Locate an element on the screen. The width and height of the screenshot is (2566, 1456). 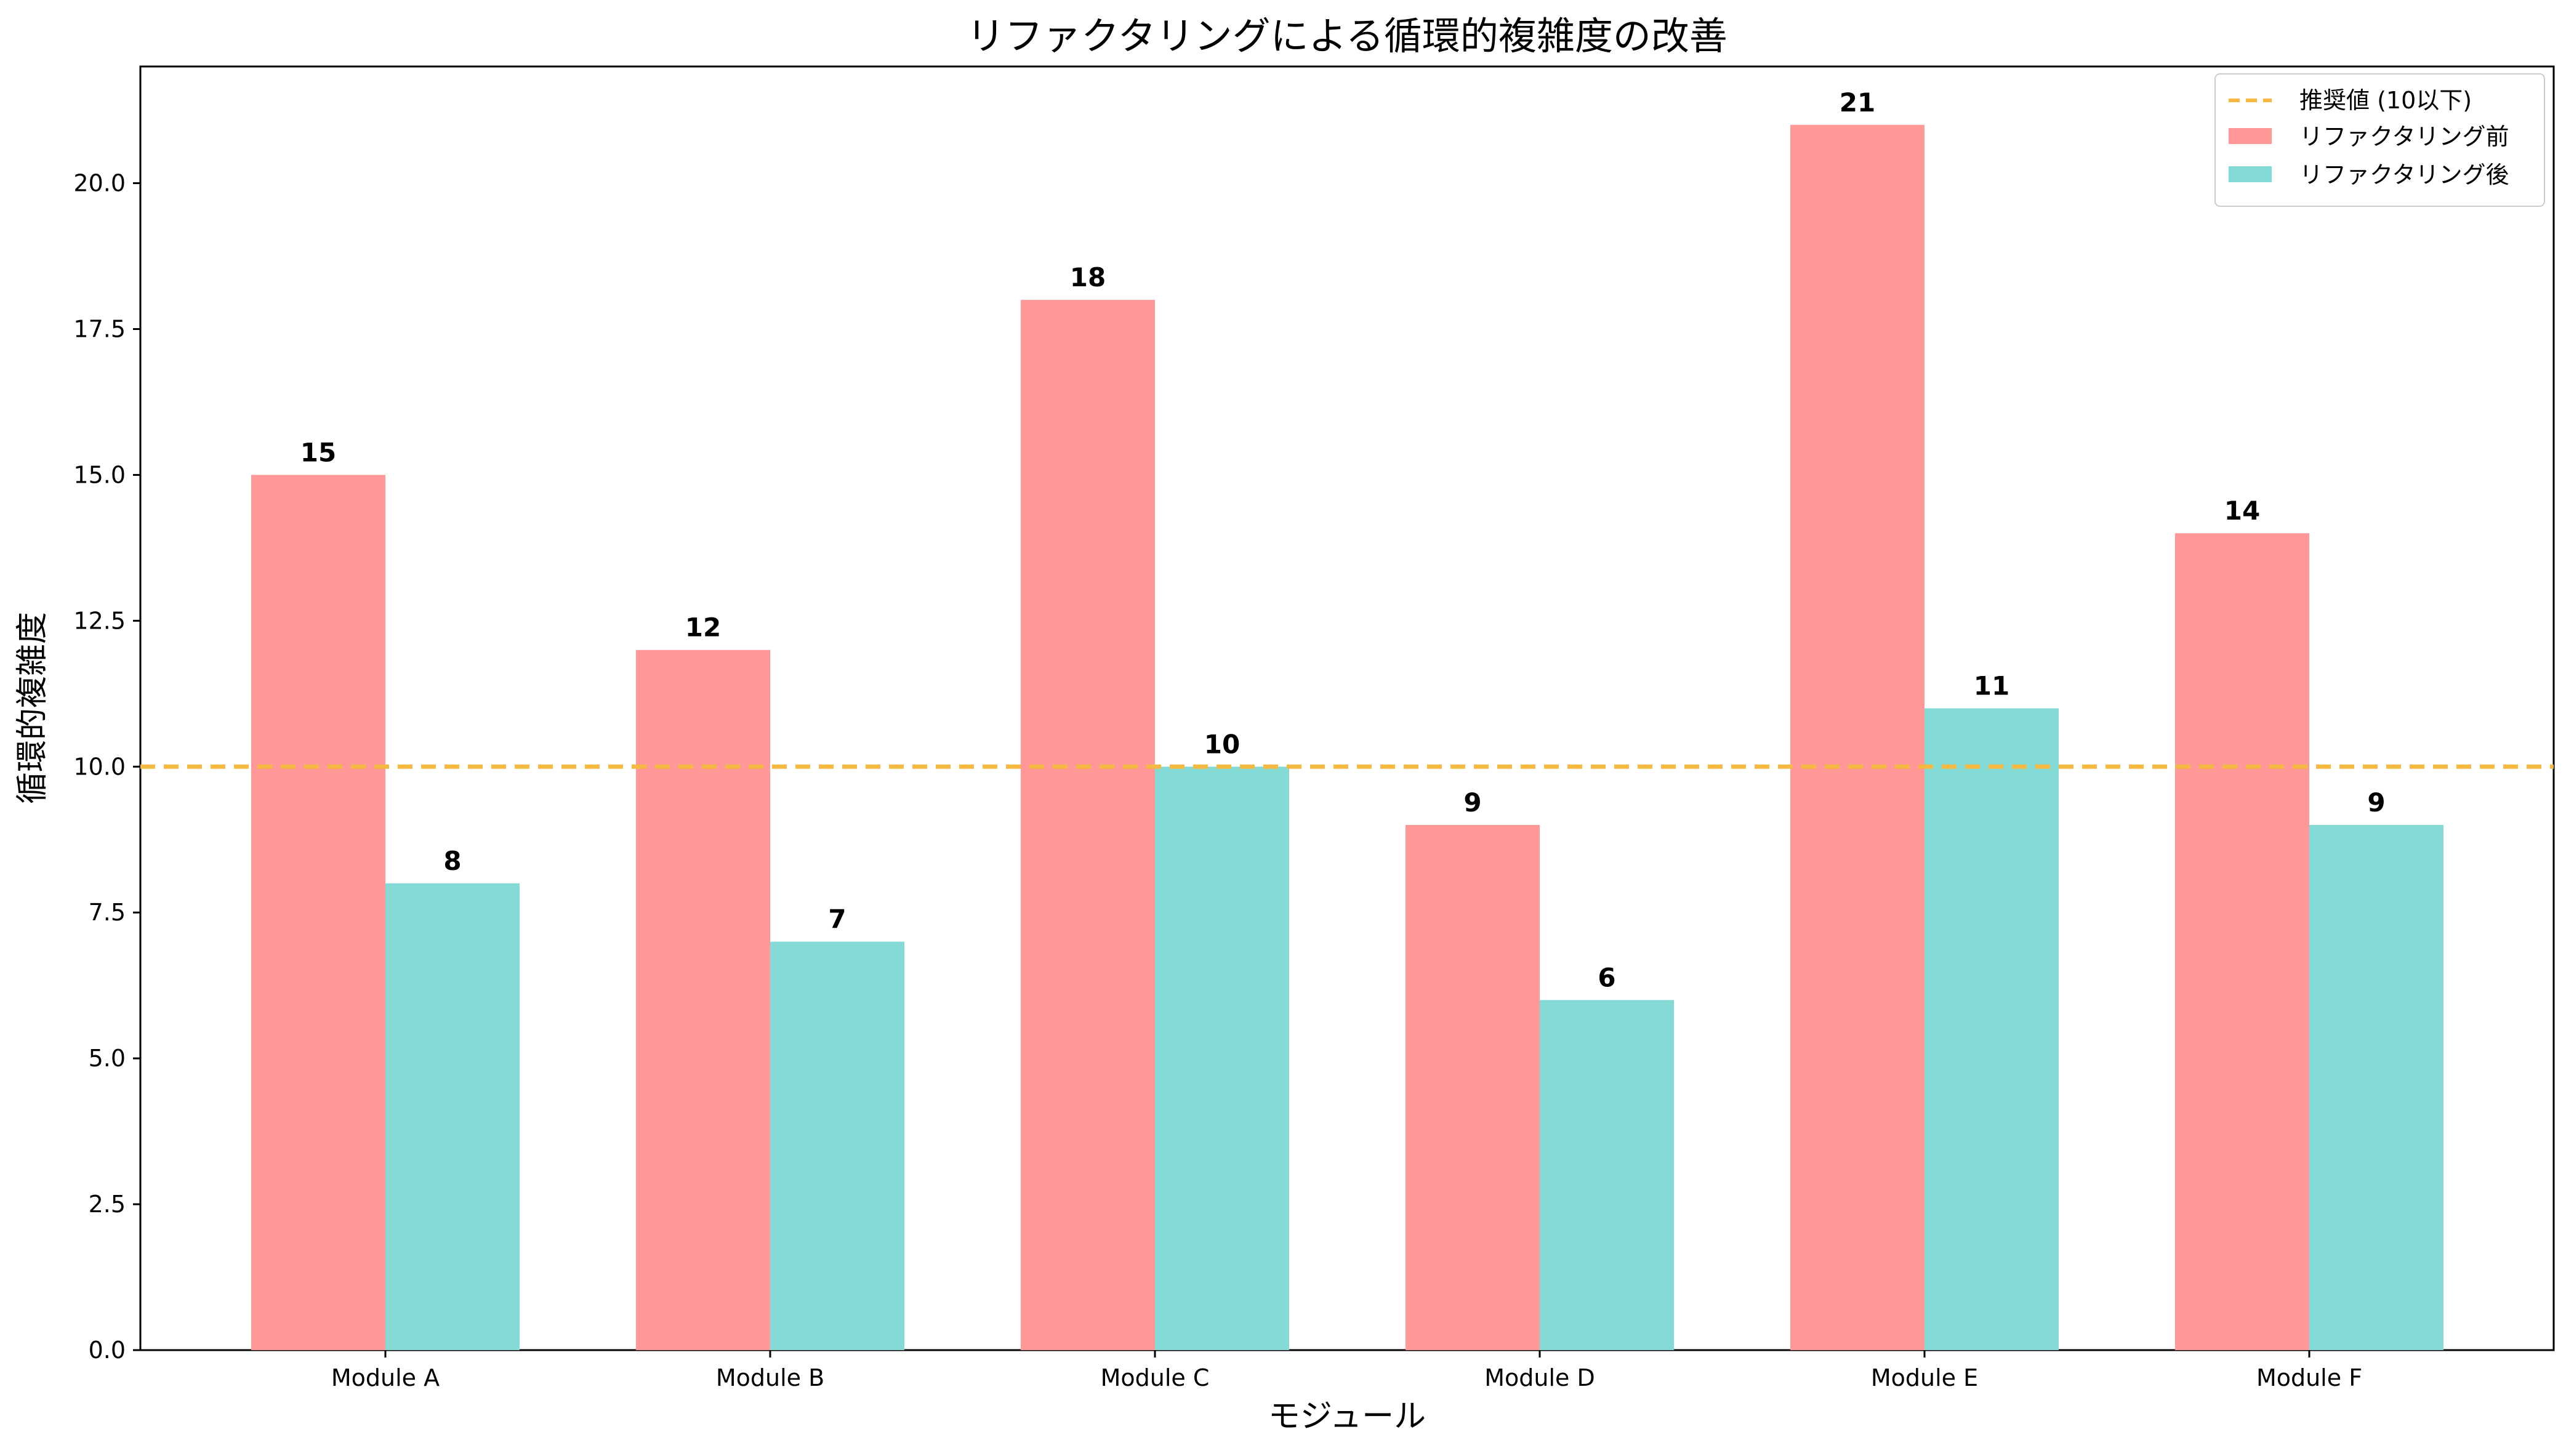
y-axis-title: 循環的複雑度 is located at coordinates (32, 708).